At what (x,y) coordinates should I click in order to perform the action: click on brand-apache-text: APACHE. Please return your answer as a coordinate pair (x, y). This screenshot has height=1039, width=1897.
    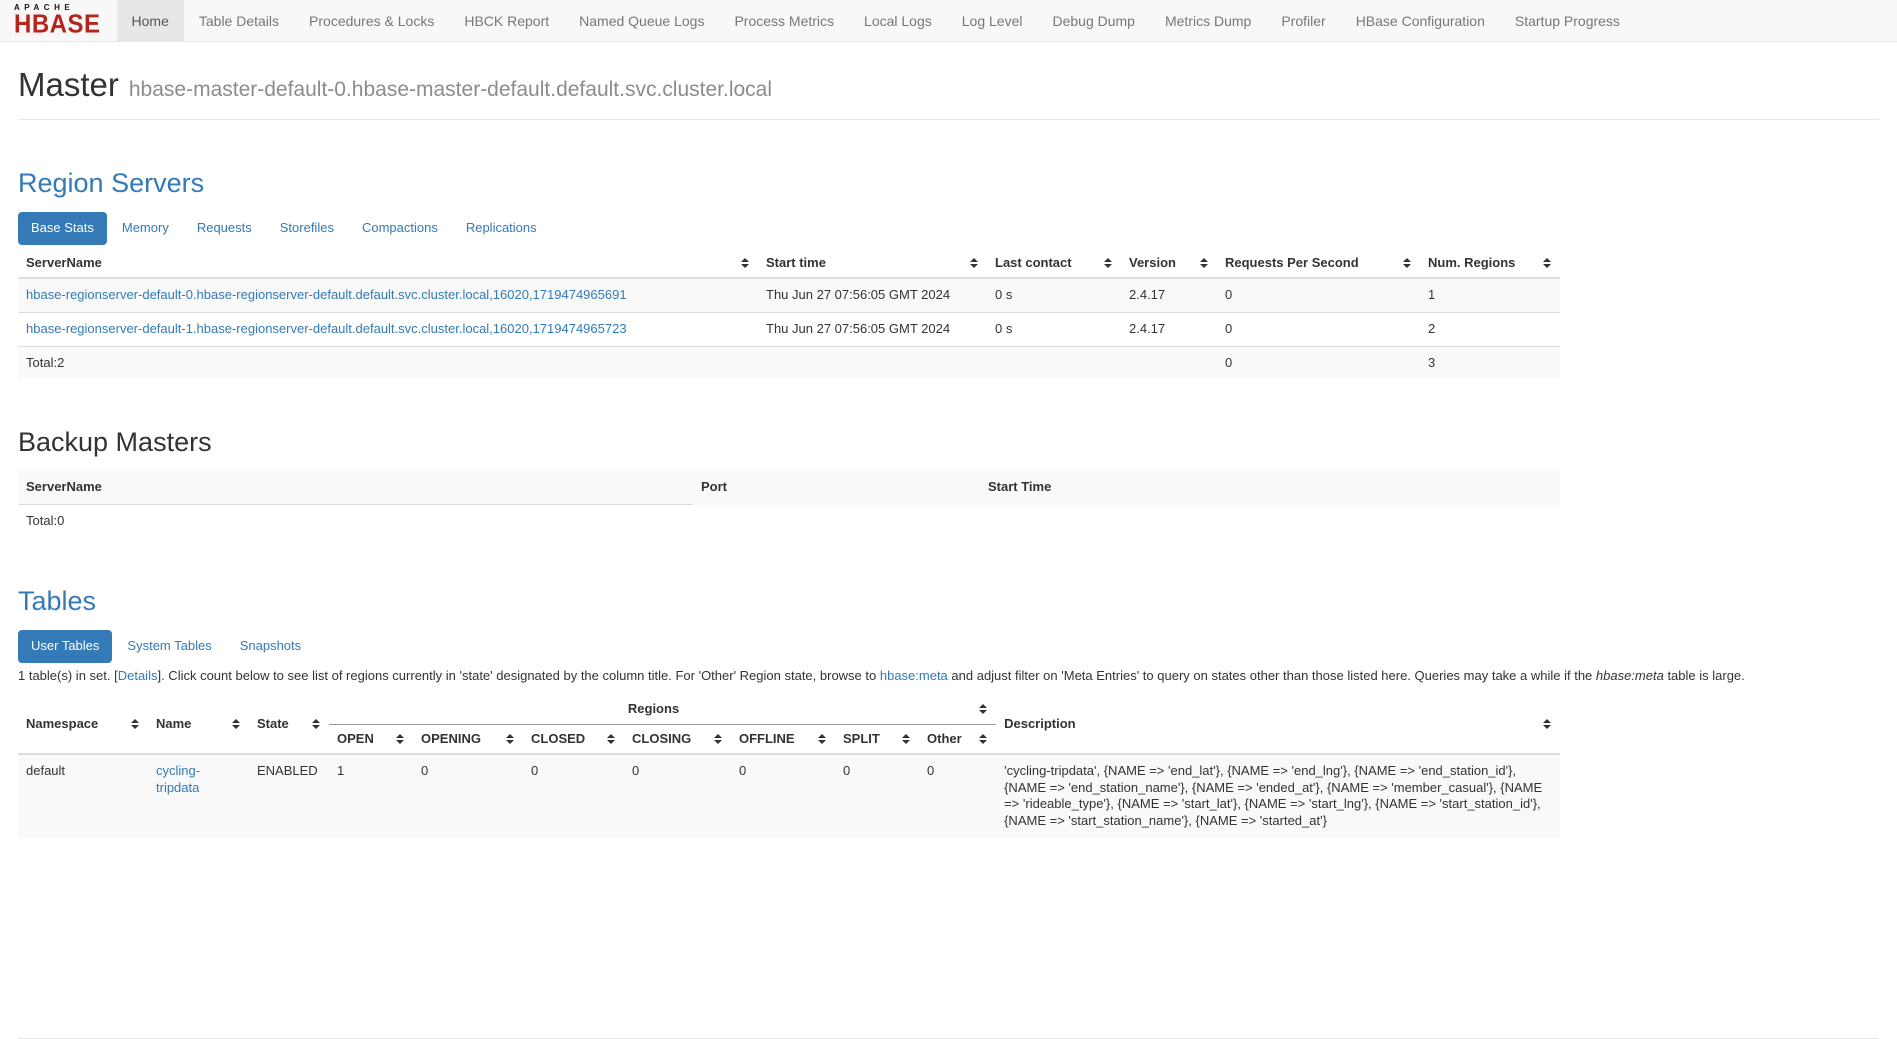
    Looking at the image, I should click on (44, 7).